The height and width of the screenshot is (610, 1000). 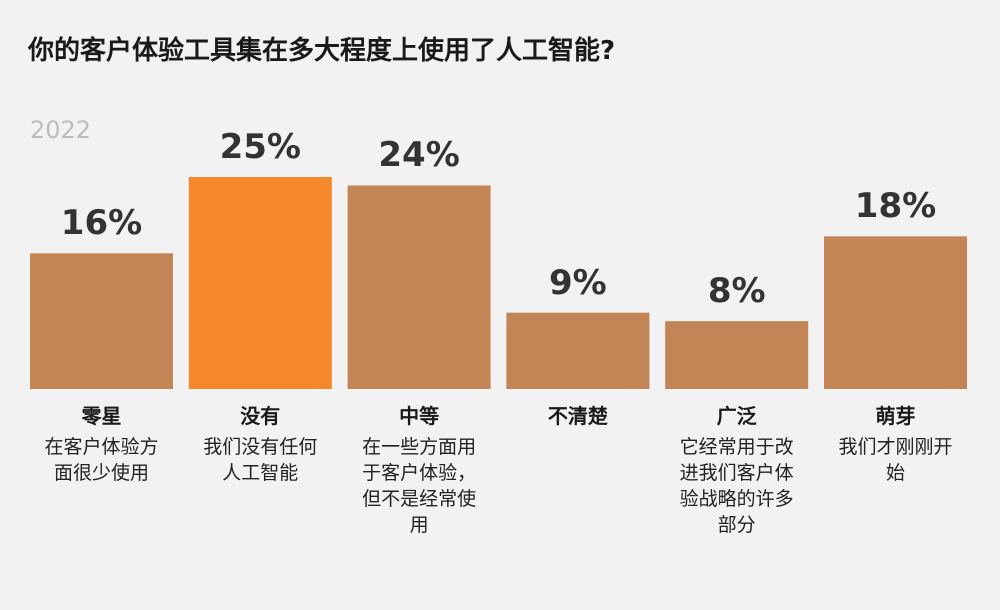 What do you see at coordinates (260, 416) in the screenshot?
I see `category-label: 没有` at bounding box center [260, 416].